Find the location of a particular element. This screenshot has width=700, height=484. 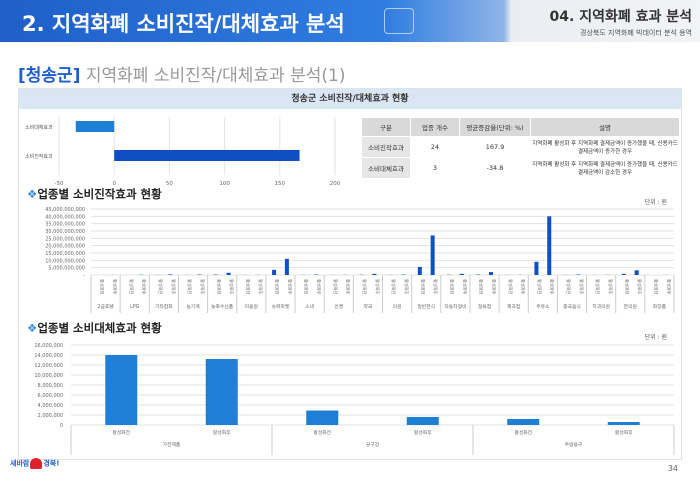

category-label: 주방용구 is located at coordinates (574, 444).